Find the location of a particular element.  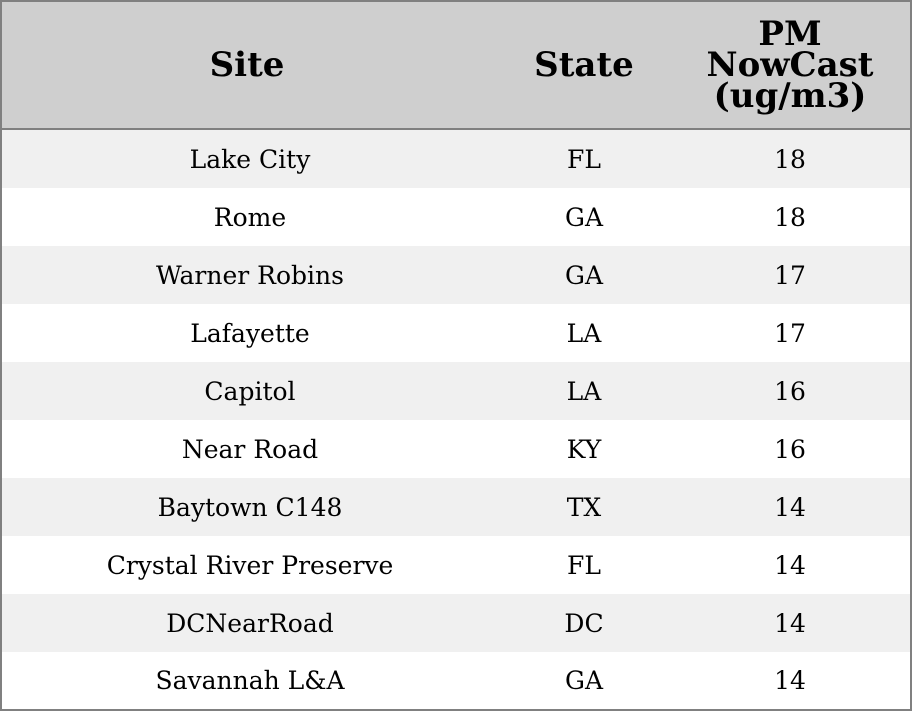

column-header-site-text: Site is located at coordinates (247, 64).